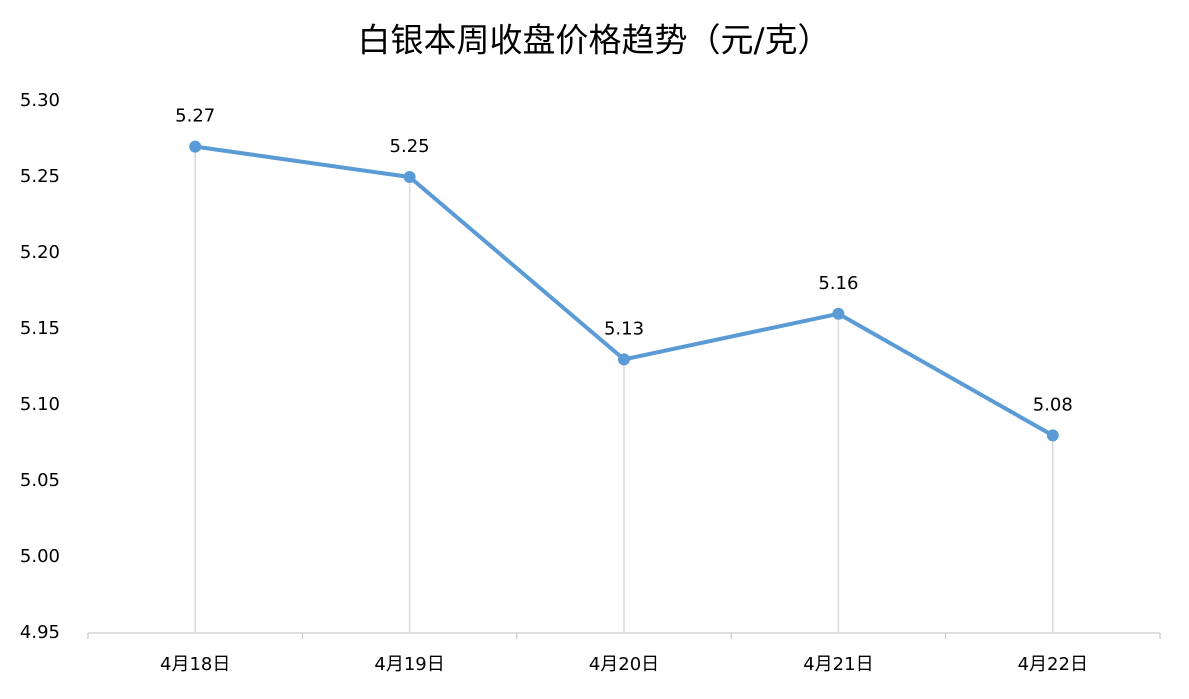 Image resolution: width=1189 pixels, height=699 pixels. Describe the element at coordinates (40, 176) in the screenshot. I see `y-tick-label: 5.25` at that location.